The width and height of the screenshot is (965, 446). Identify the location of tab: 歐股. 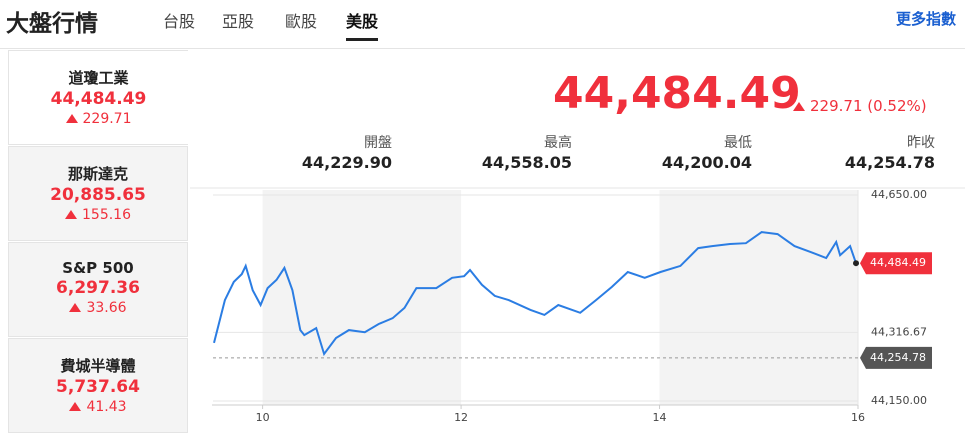
(301, 21).